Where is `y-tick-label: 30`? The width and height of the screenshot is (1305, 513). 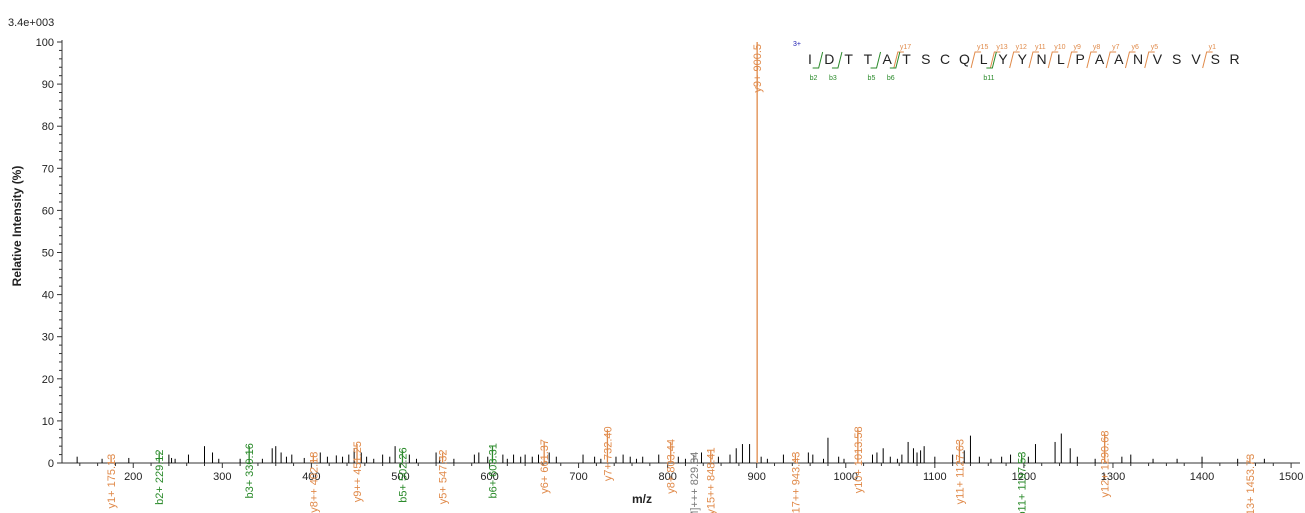 y-tick-label: 30 is located at coordinates (48, 338).